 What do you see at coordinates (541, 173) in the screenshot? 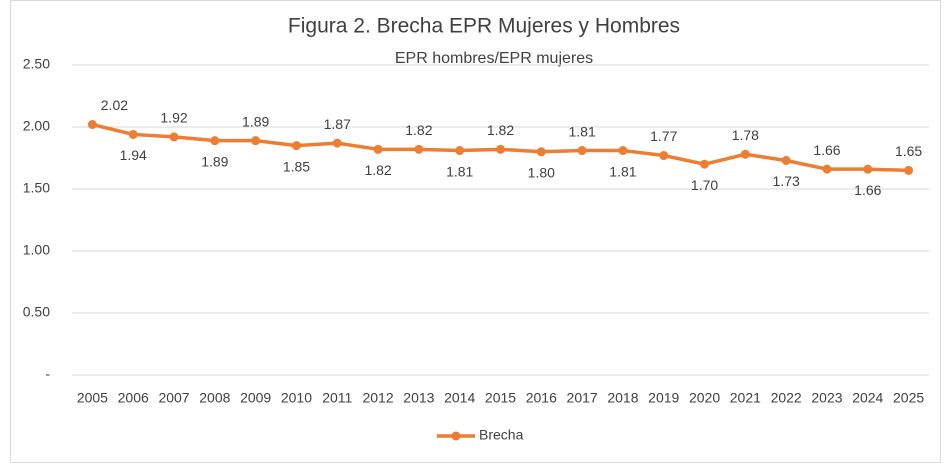
I see `data-label: 1.80` at bounding box center [541, 173].